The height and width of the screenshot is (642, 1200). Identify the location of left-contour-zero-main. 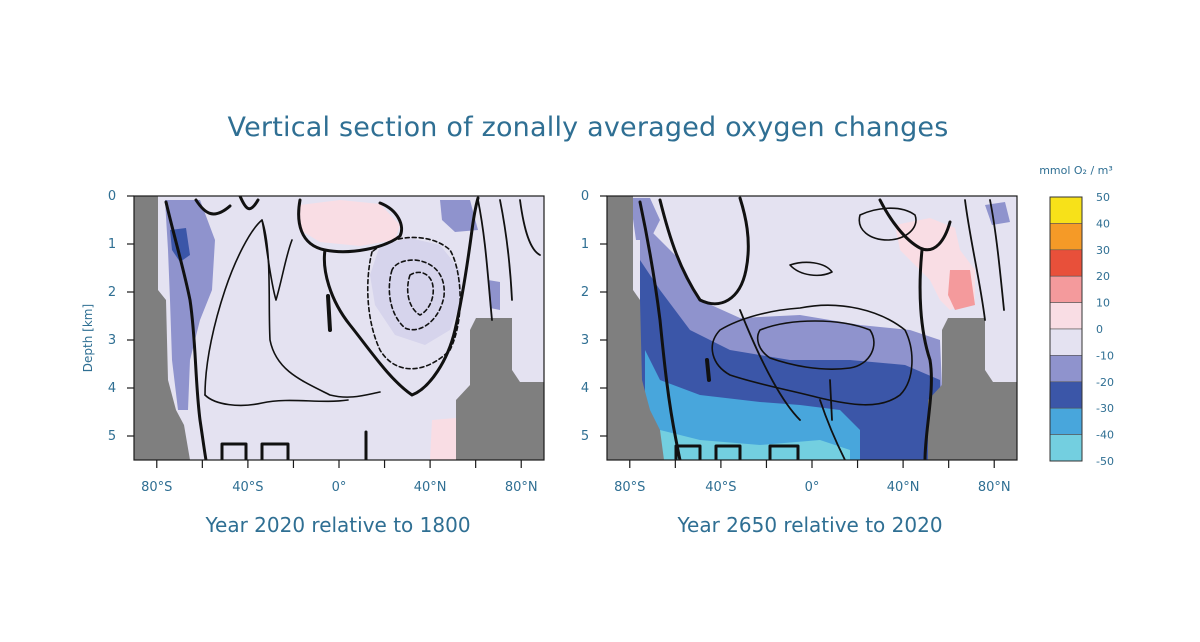
(401, 296).